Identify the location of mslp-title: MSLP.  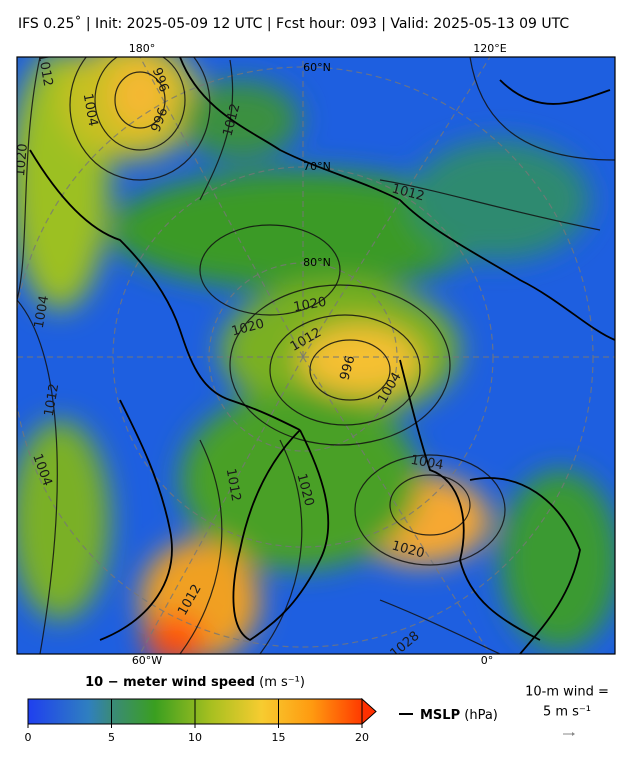
(440, 715).